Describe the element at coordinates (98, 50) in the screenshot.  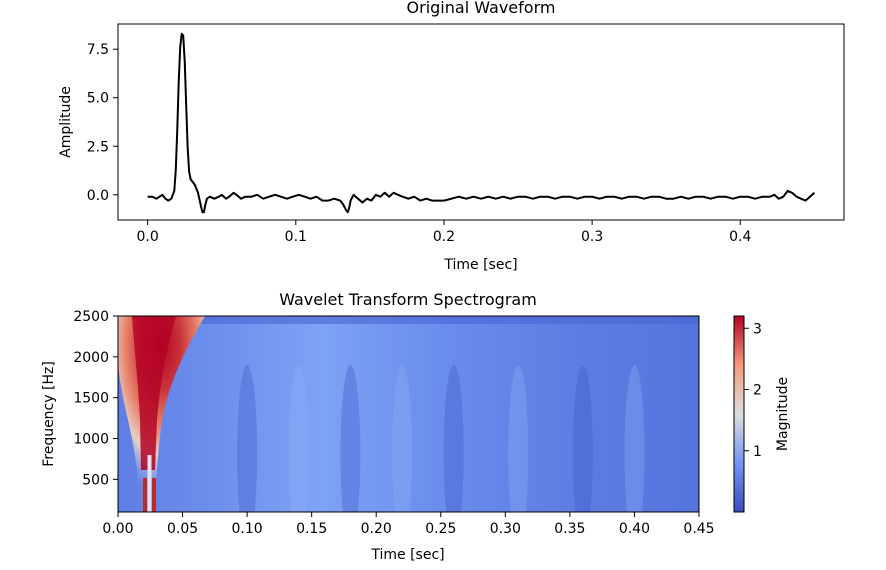
I see `waveform-y-tick-label: 7.5` at that location.